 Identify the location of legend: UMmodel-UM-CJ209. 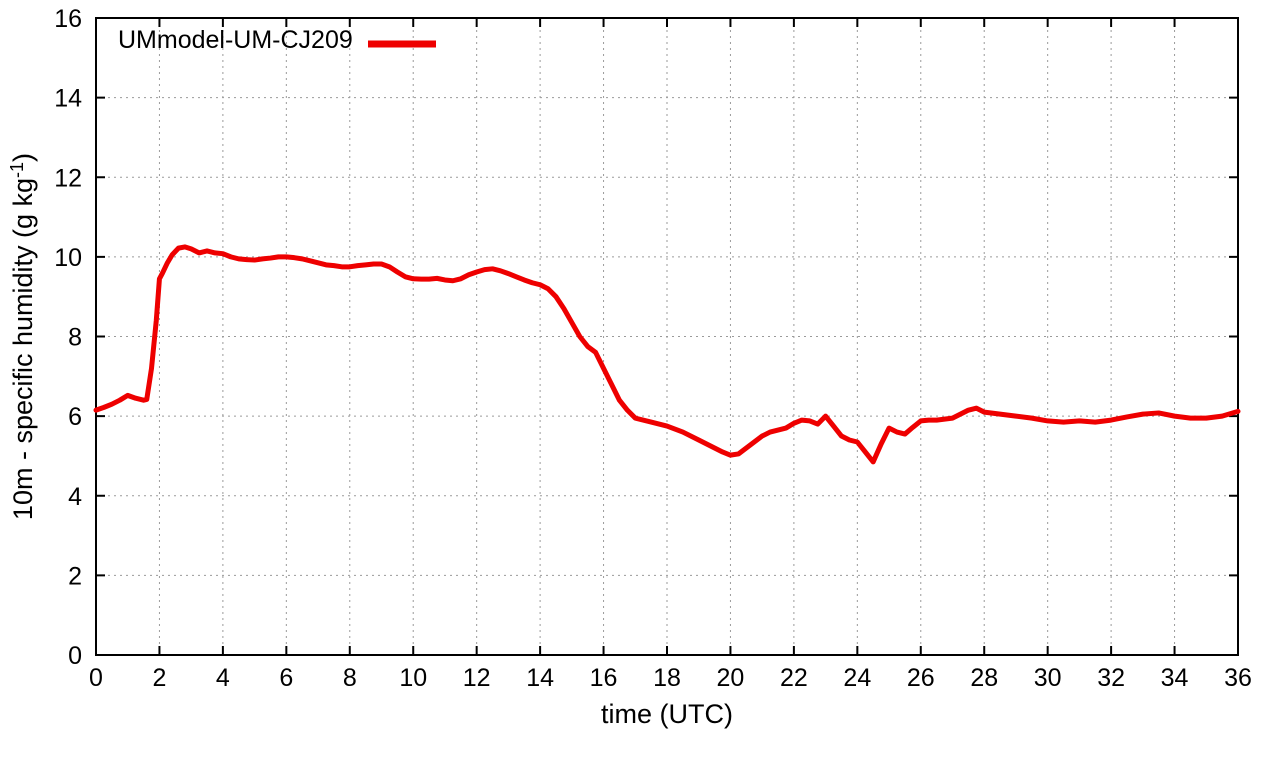
(277, 40).